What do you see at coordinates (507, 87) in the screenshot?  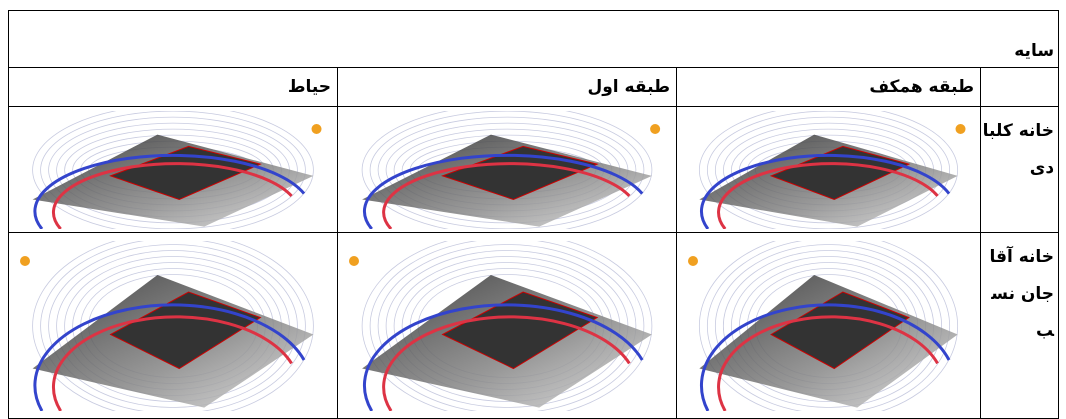 I see `column-header: طبقه اول` at bounding box center [507, 87].